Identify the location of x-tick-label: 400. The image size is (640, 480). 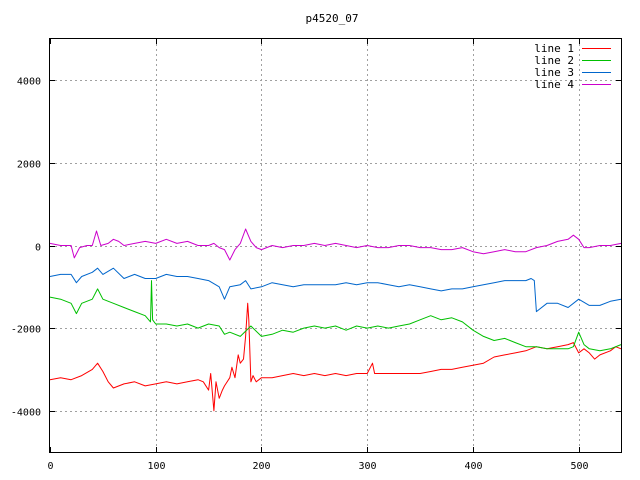
(473, 466).